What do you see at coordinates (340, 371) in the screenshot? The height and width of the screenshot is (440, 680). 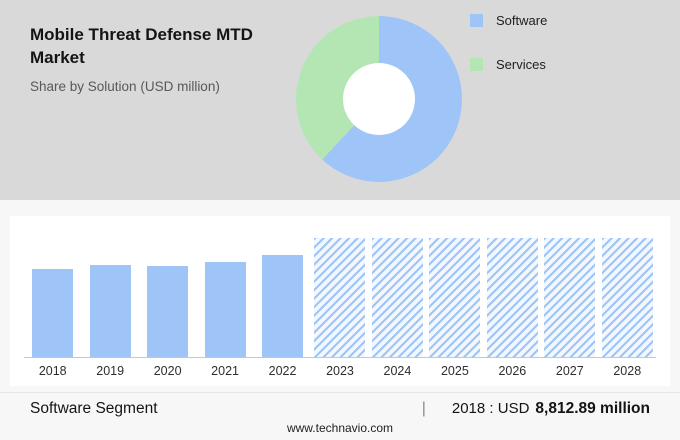 I see `x-axis-label-2023: 2023` at bounding box center [340, 371].